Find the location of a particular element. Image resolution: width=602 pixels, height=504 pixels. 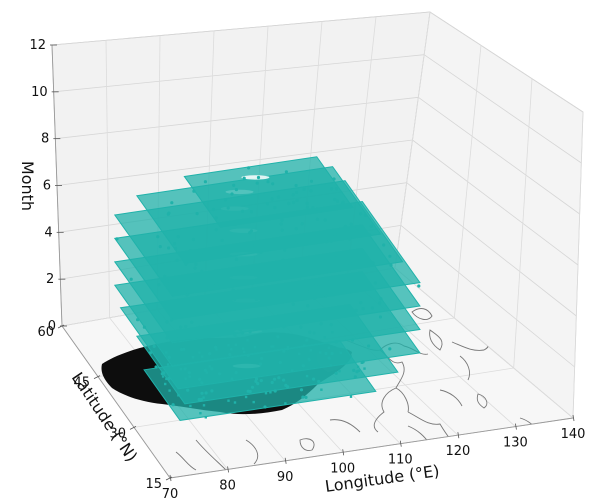

z-grid-line-left is located at coordinates (239, 73).